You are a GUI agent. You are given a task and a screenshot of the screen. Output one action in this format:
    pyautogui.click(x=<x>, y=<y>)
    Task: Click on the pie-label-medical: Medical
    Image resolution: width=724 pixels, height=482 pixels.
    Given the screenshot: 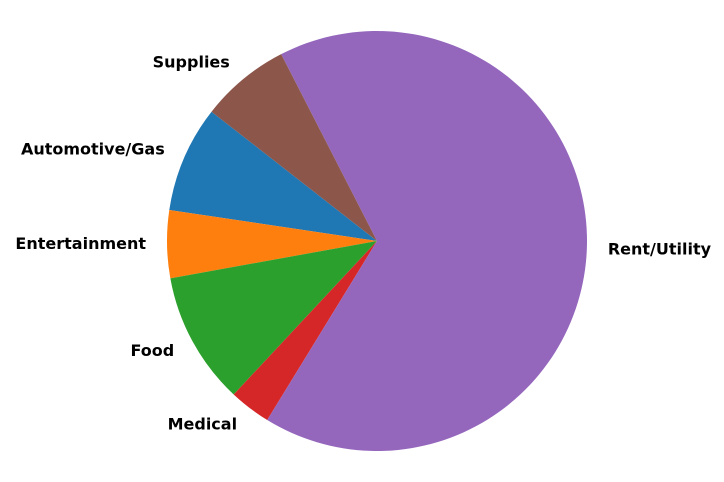 What is the action you would take?
    pyautogui.click(x=202, y=423)
    